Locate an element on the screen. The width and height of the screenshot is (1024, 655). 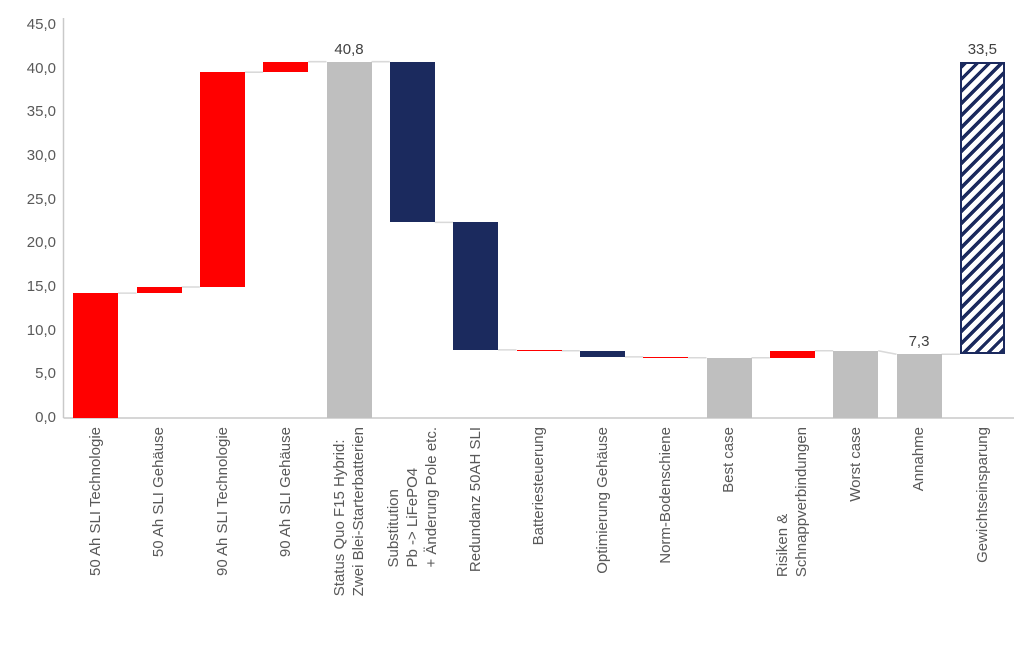
x-category-label-text: Optimierung Gehäuse is located at coordinates (602, 500).